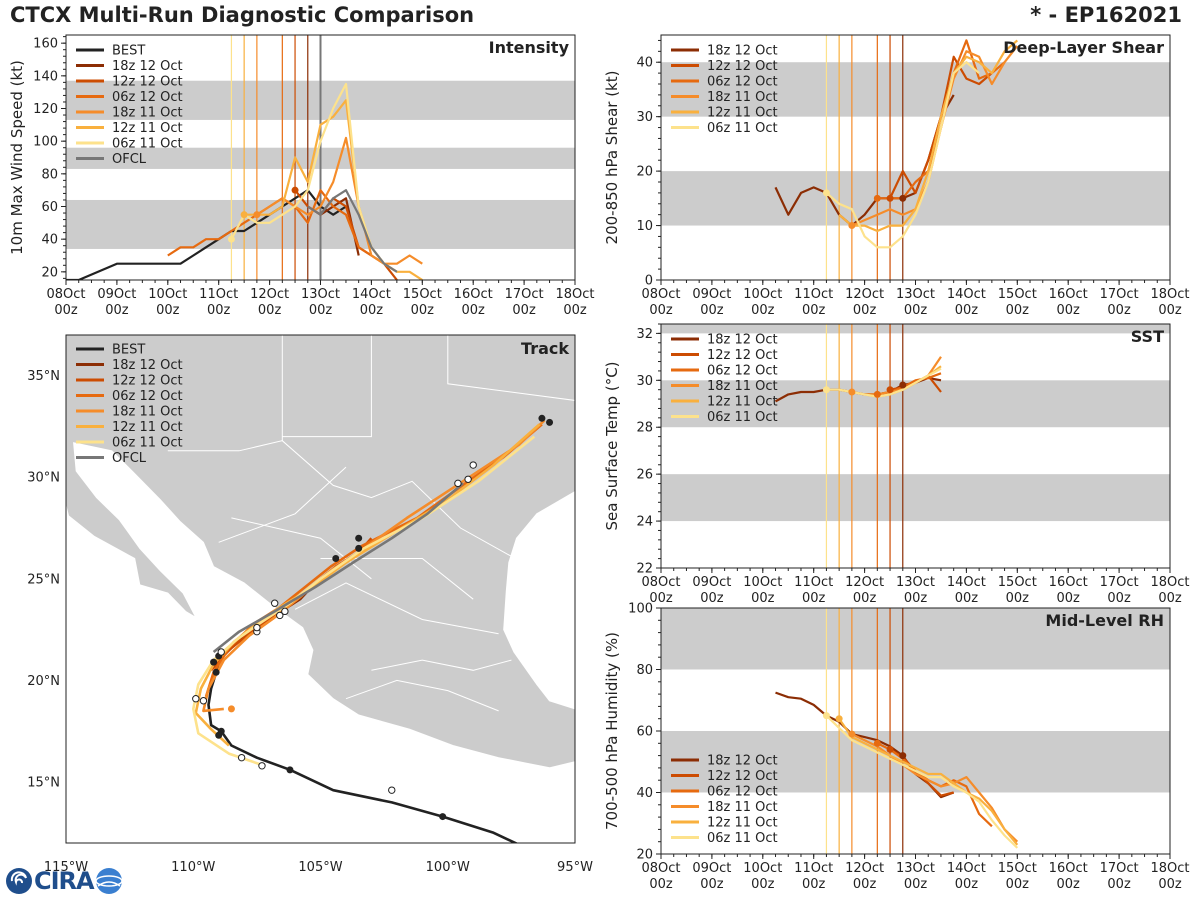 This screenshot has height=900, width=1200. What do you see at coordinates (928, 782) in the screenshot?
I see `rh-series-12z-11-oct` at bounding box center [928, 782].